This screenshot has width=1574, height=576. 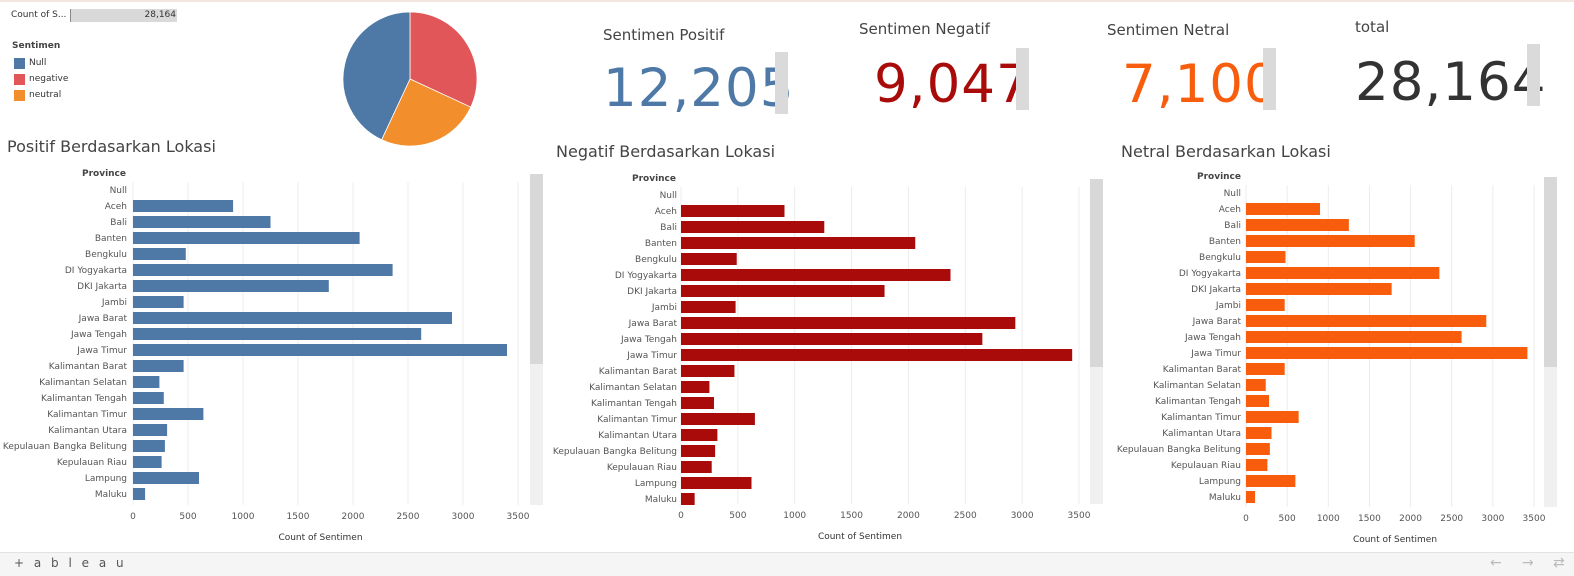 What do you see at coordinates (84, 399) in the screenshot?
I see `province-label: Kalimantan Tengah` at bounding box center [84, 399].